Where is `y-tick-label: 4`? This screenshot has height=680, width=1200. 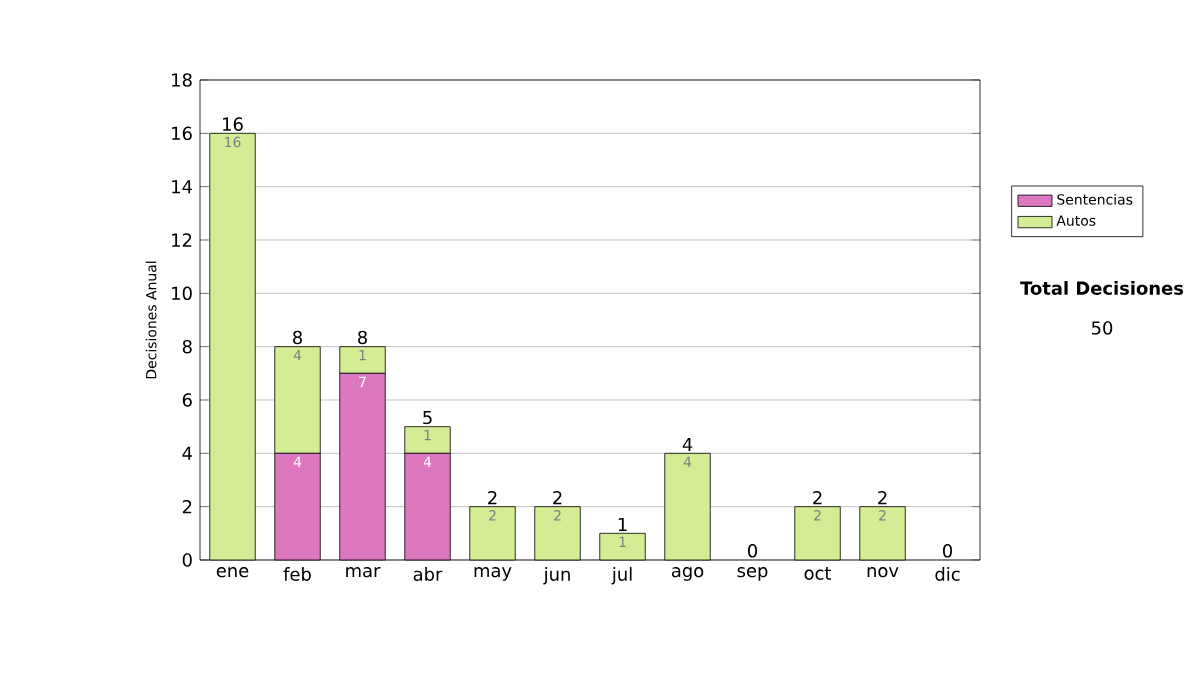
y-tick-label: 4 is located at coordinates (187, 453).